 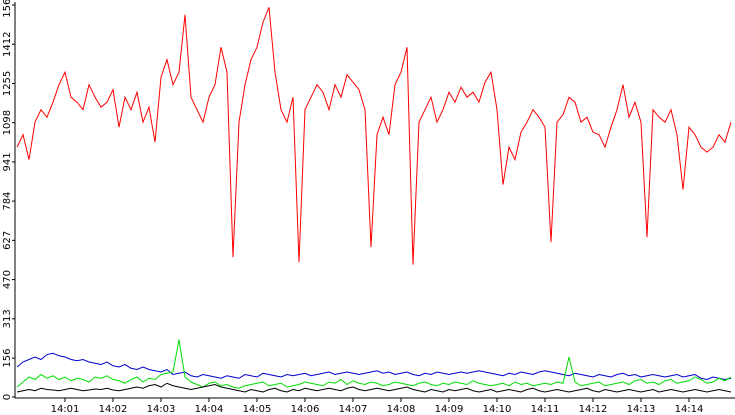 What do you see at coordinates (641, 409) in the screenshot?
I see `x-tick-label: 14:13` at bounding box center [641, 409].